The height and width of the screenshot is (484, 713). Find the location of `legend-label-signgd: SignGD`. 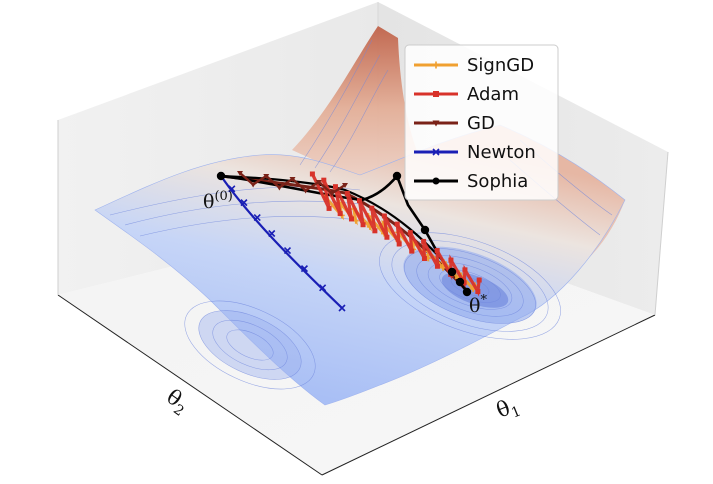

legend-label-signgd: SignGD is located at coordinates (500, 65).